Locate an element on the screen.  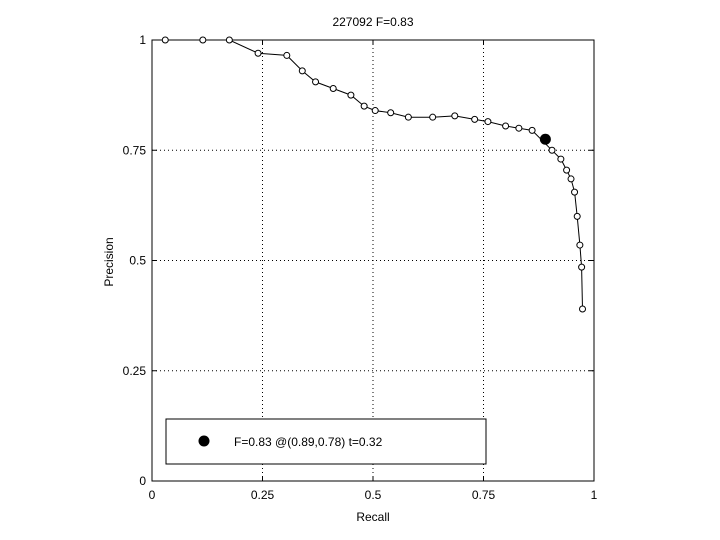
best-f-point is located at coordinates (545, 139).